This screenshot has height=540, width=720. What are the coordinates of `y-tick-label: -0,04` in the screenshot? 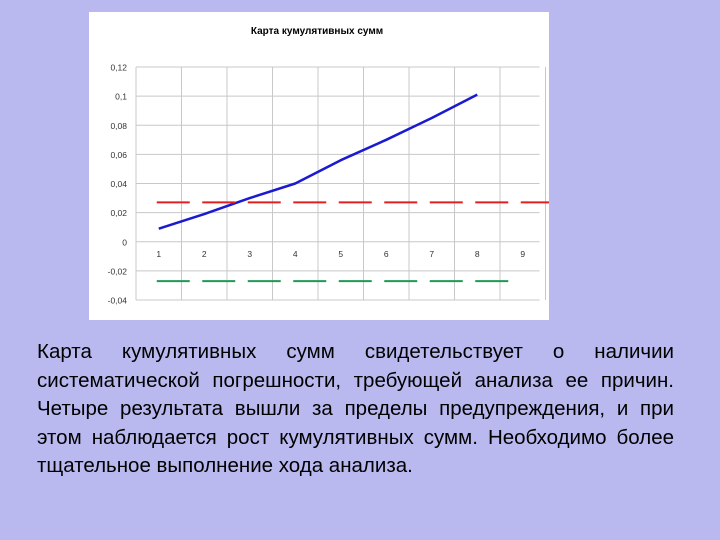 It's located at (118, 301).